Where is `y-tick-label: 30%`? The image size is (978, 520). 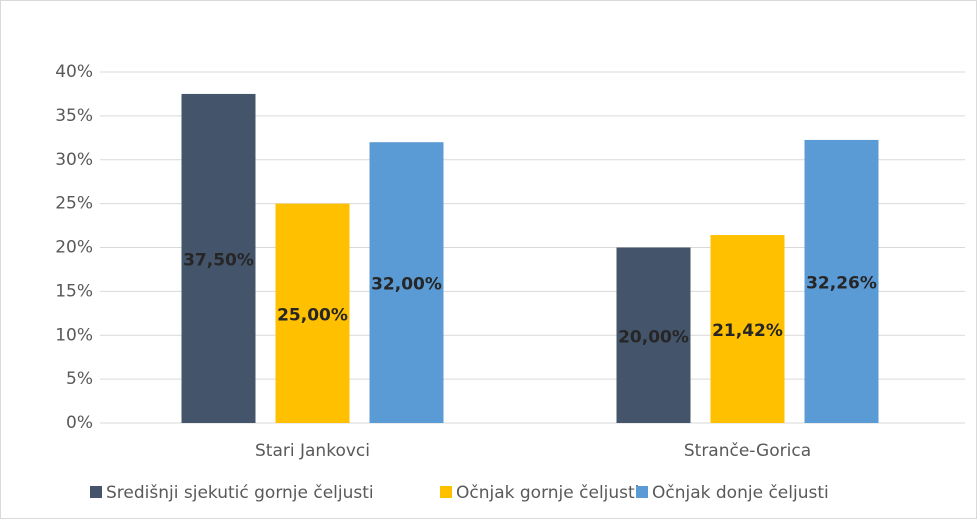
y-tick-label: 30% is located at coordinates (74, 160).